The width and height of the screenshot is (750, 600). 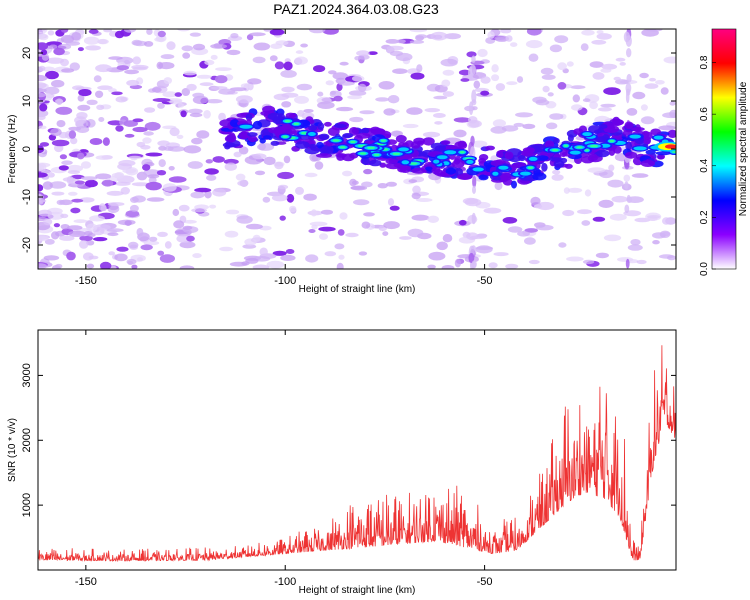 I want to click on colorbar-scale, so click(x=724, y=149).